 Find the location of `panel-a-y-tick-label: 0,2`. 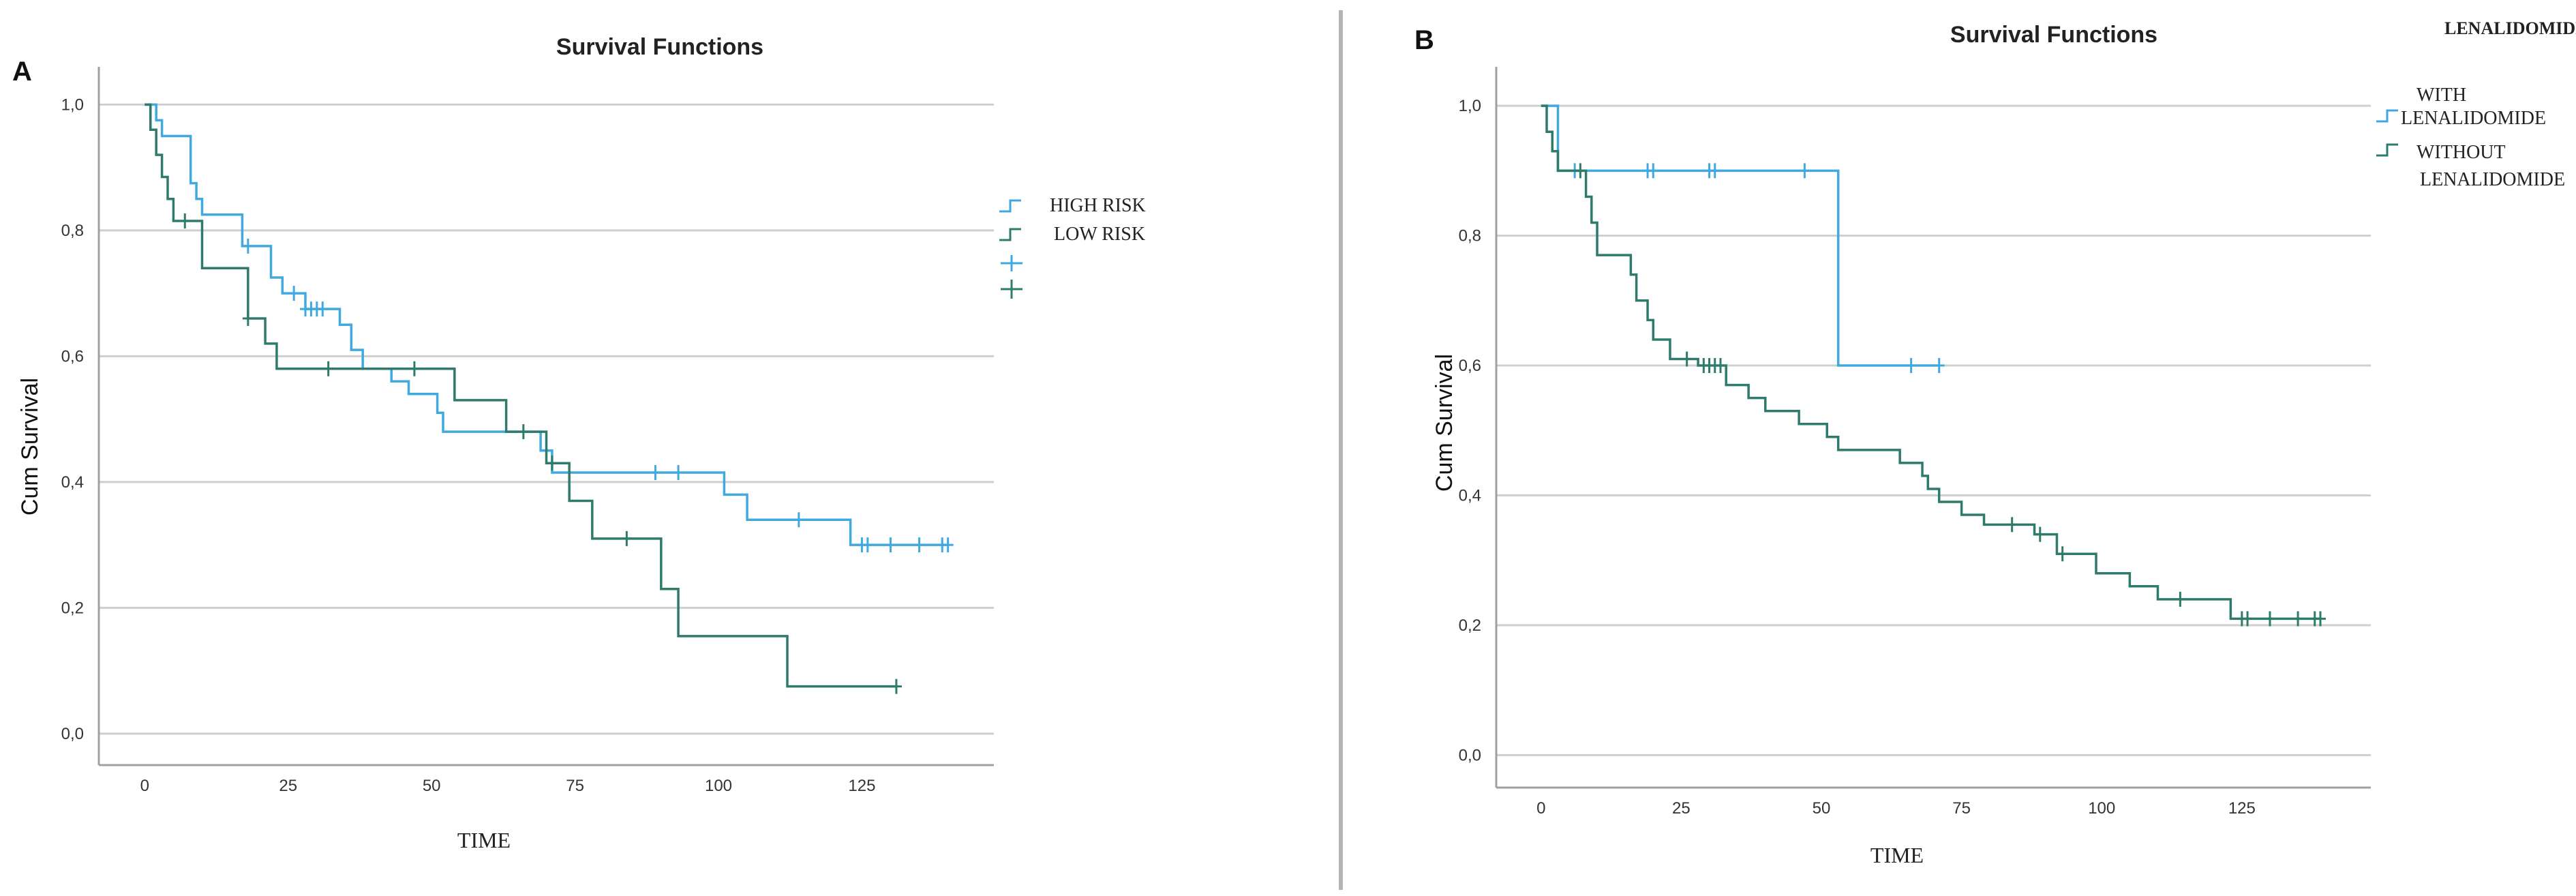

panel-a-y-tick-label: 0,2 is located at coordinates (72, 608).